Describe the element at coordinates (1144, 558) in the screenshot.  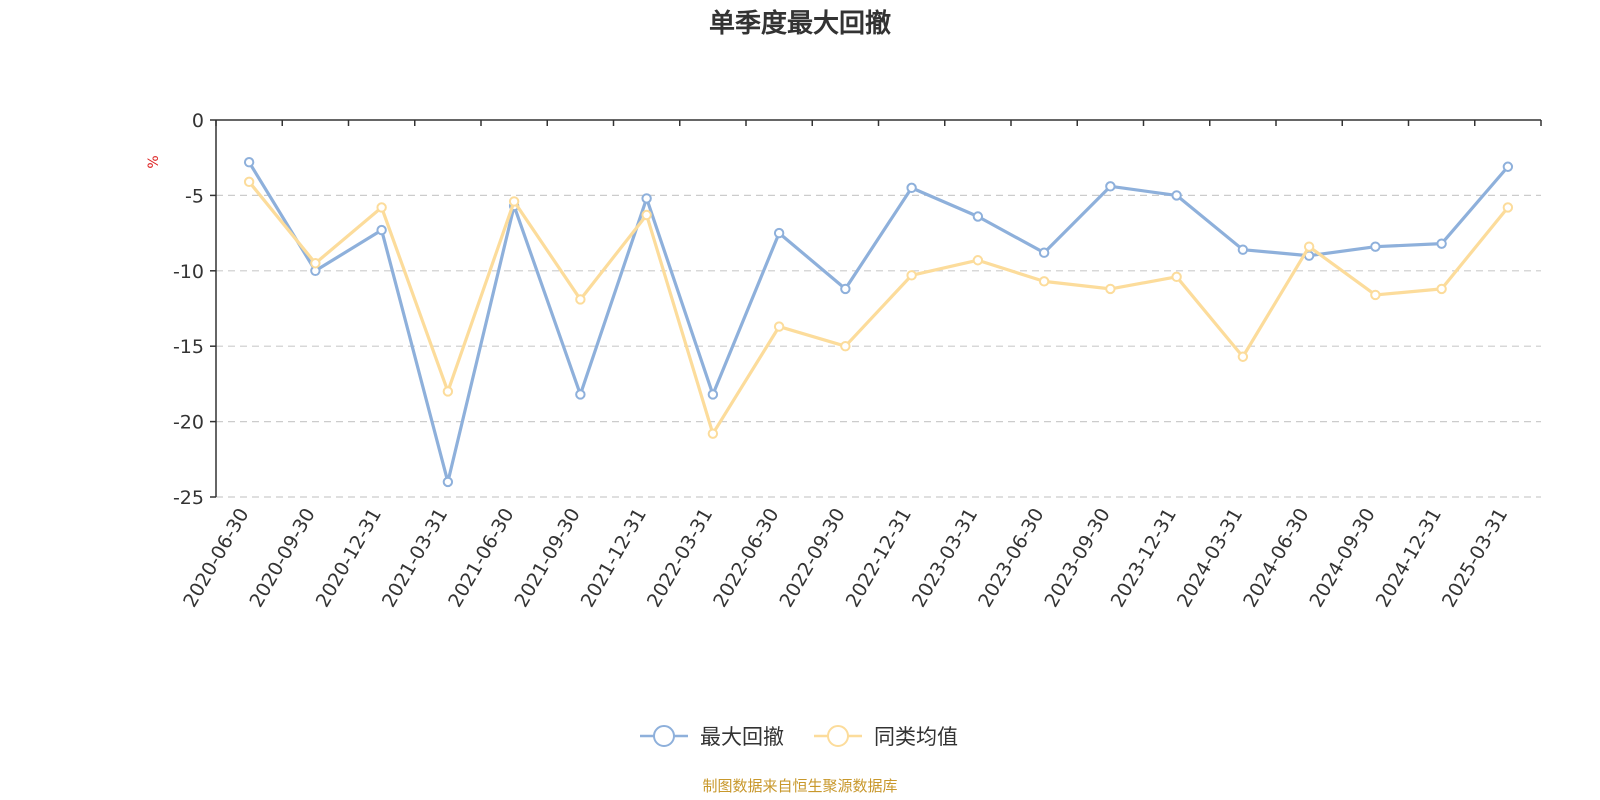
I see `x-tick-label: 2023-12-31` at that location.